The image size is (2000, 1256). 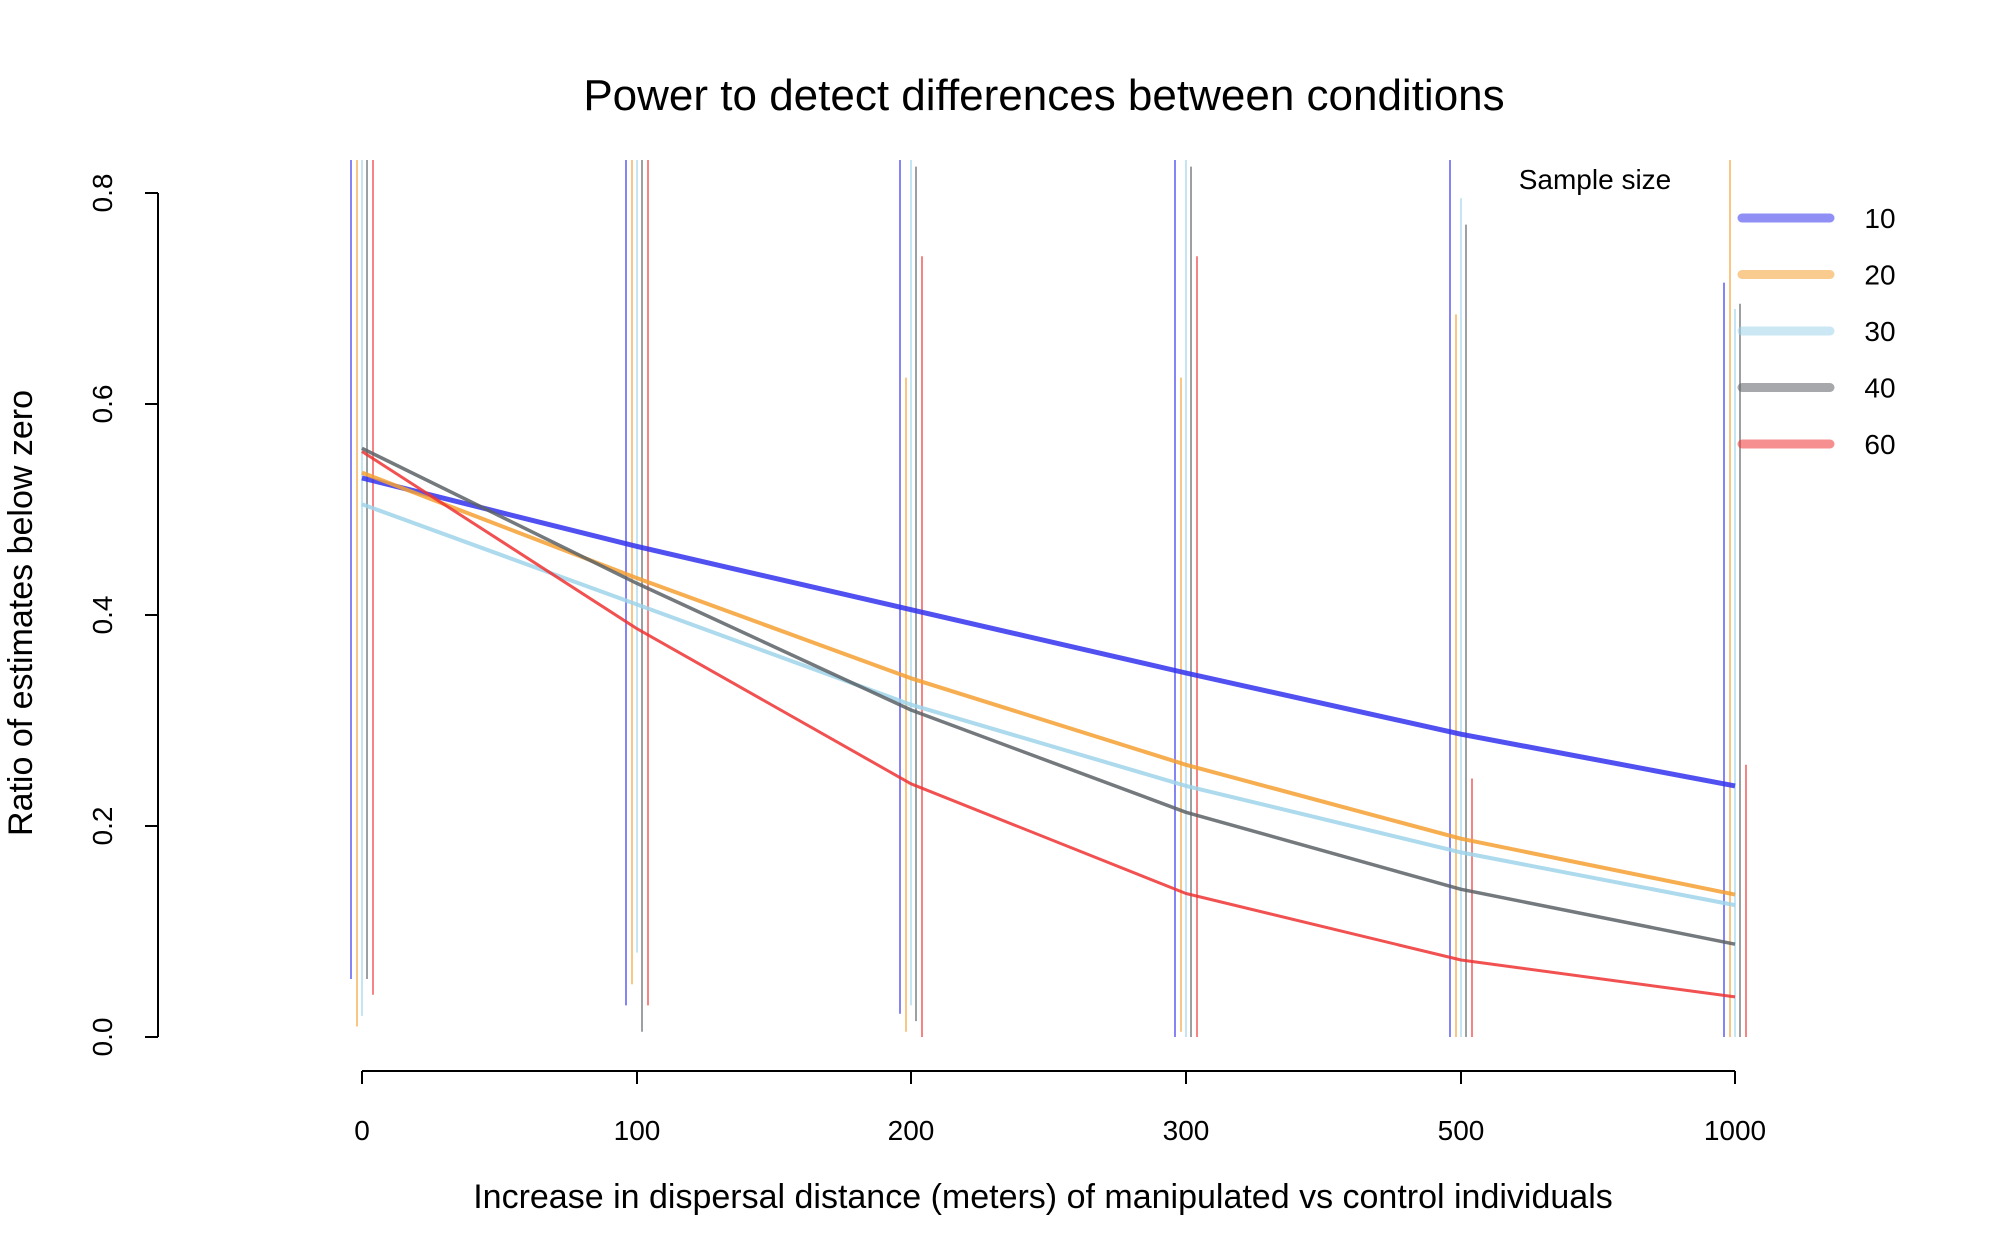 I want to click on y-tick-label: 0.6, so click(x=102, y=404).